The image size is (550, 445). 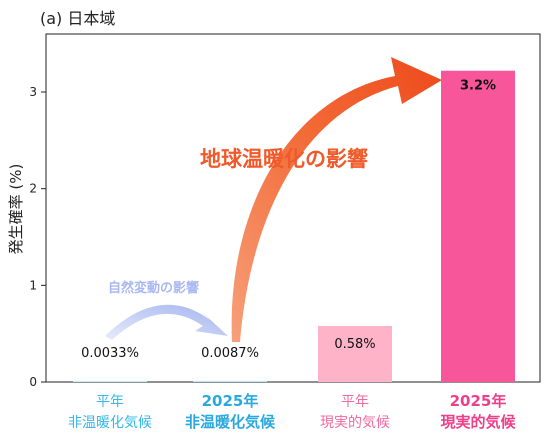 What do you see at coordinates (284, 159) in the screenshot?
I see `global-warming-annotation: 地球温暖化の影響` at bounding box center [284, 159].